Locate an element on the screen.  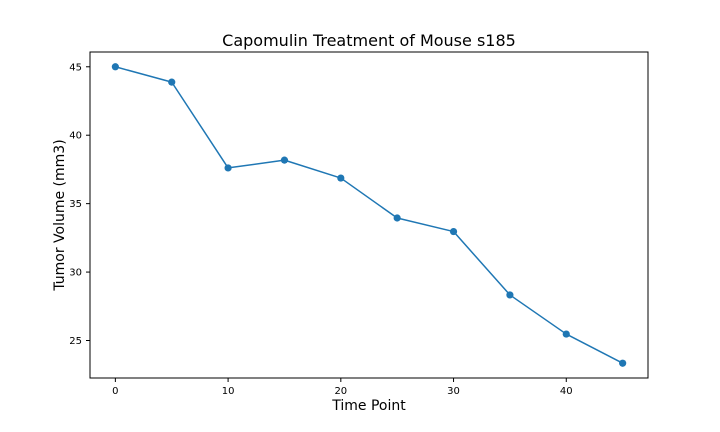
x-tick-label: 40 is located at coordinates (566, 391).